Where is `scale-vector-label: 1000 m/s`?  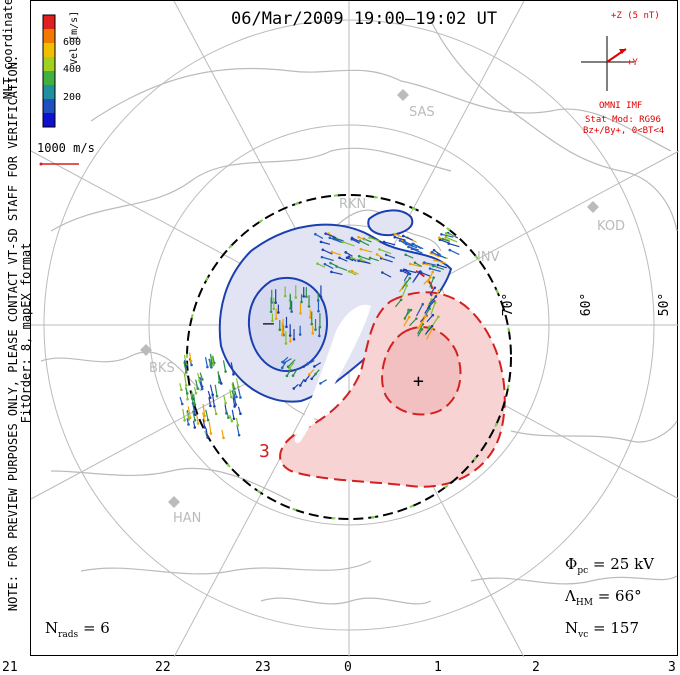 scale-vector-label: 1000 m/s is located at coordinates (66, 148).